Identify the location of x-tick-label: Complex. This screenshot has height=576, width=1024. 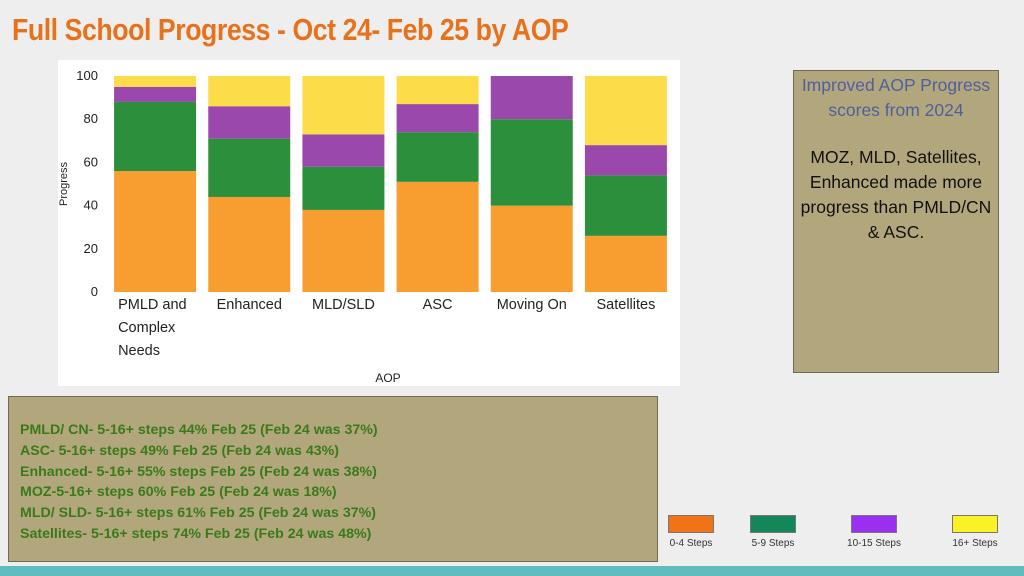
(147, 328).